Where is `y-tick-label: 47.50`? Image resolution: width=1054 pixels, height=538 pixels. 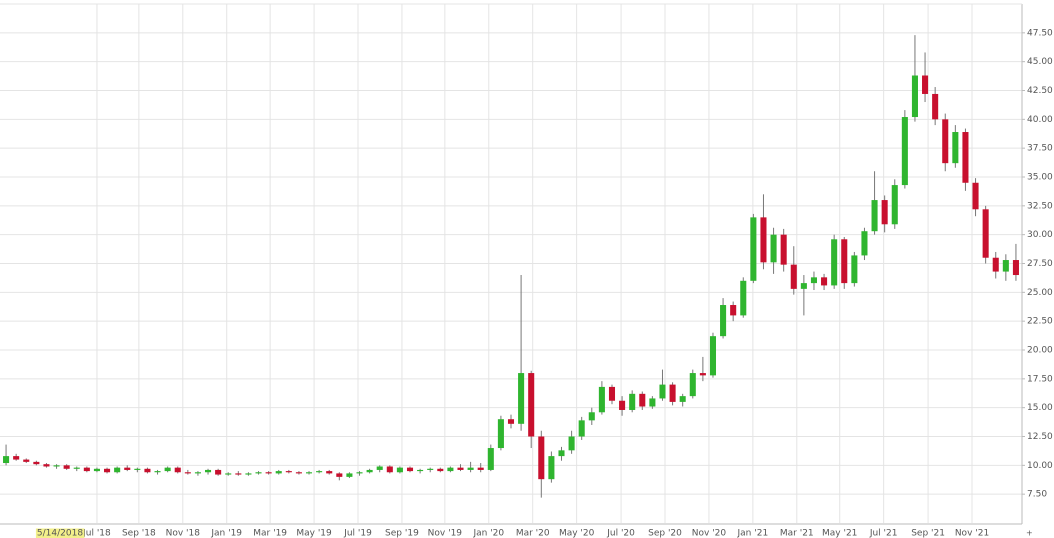
y-tick-label: 47.50 is located at coordinates (1040, 33).